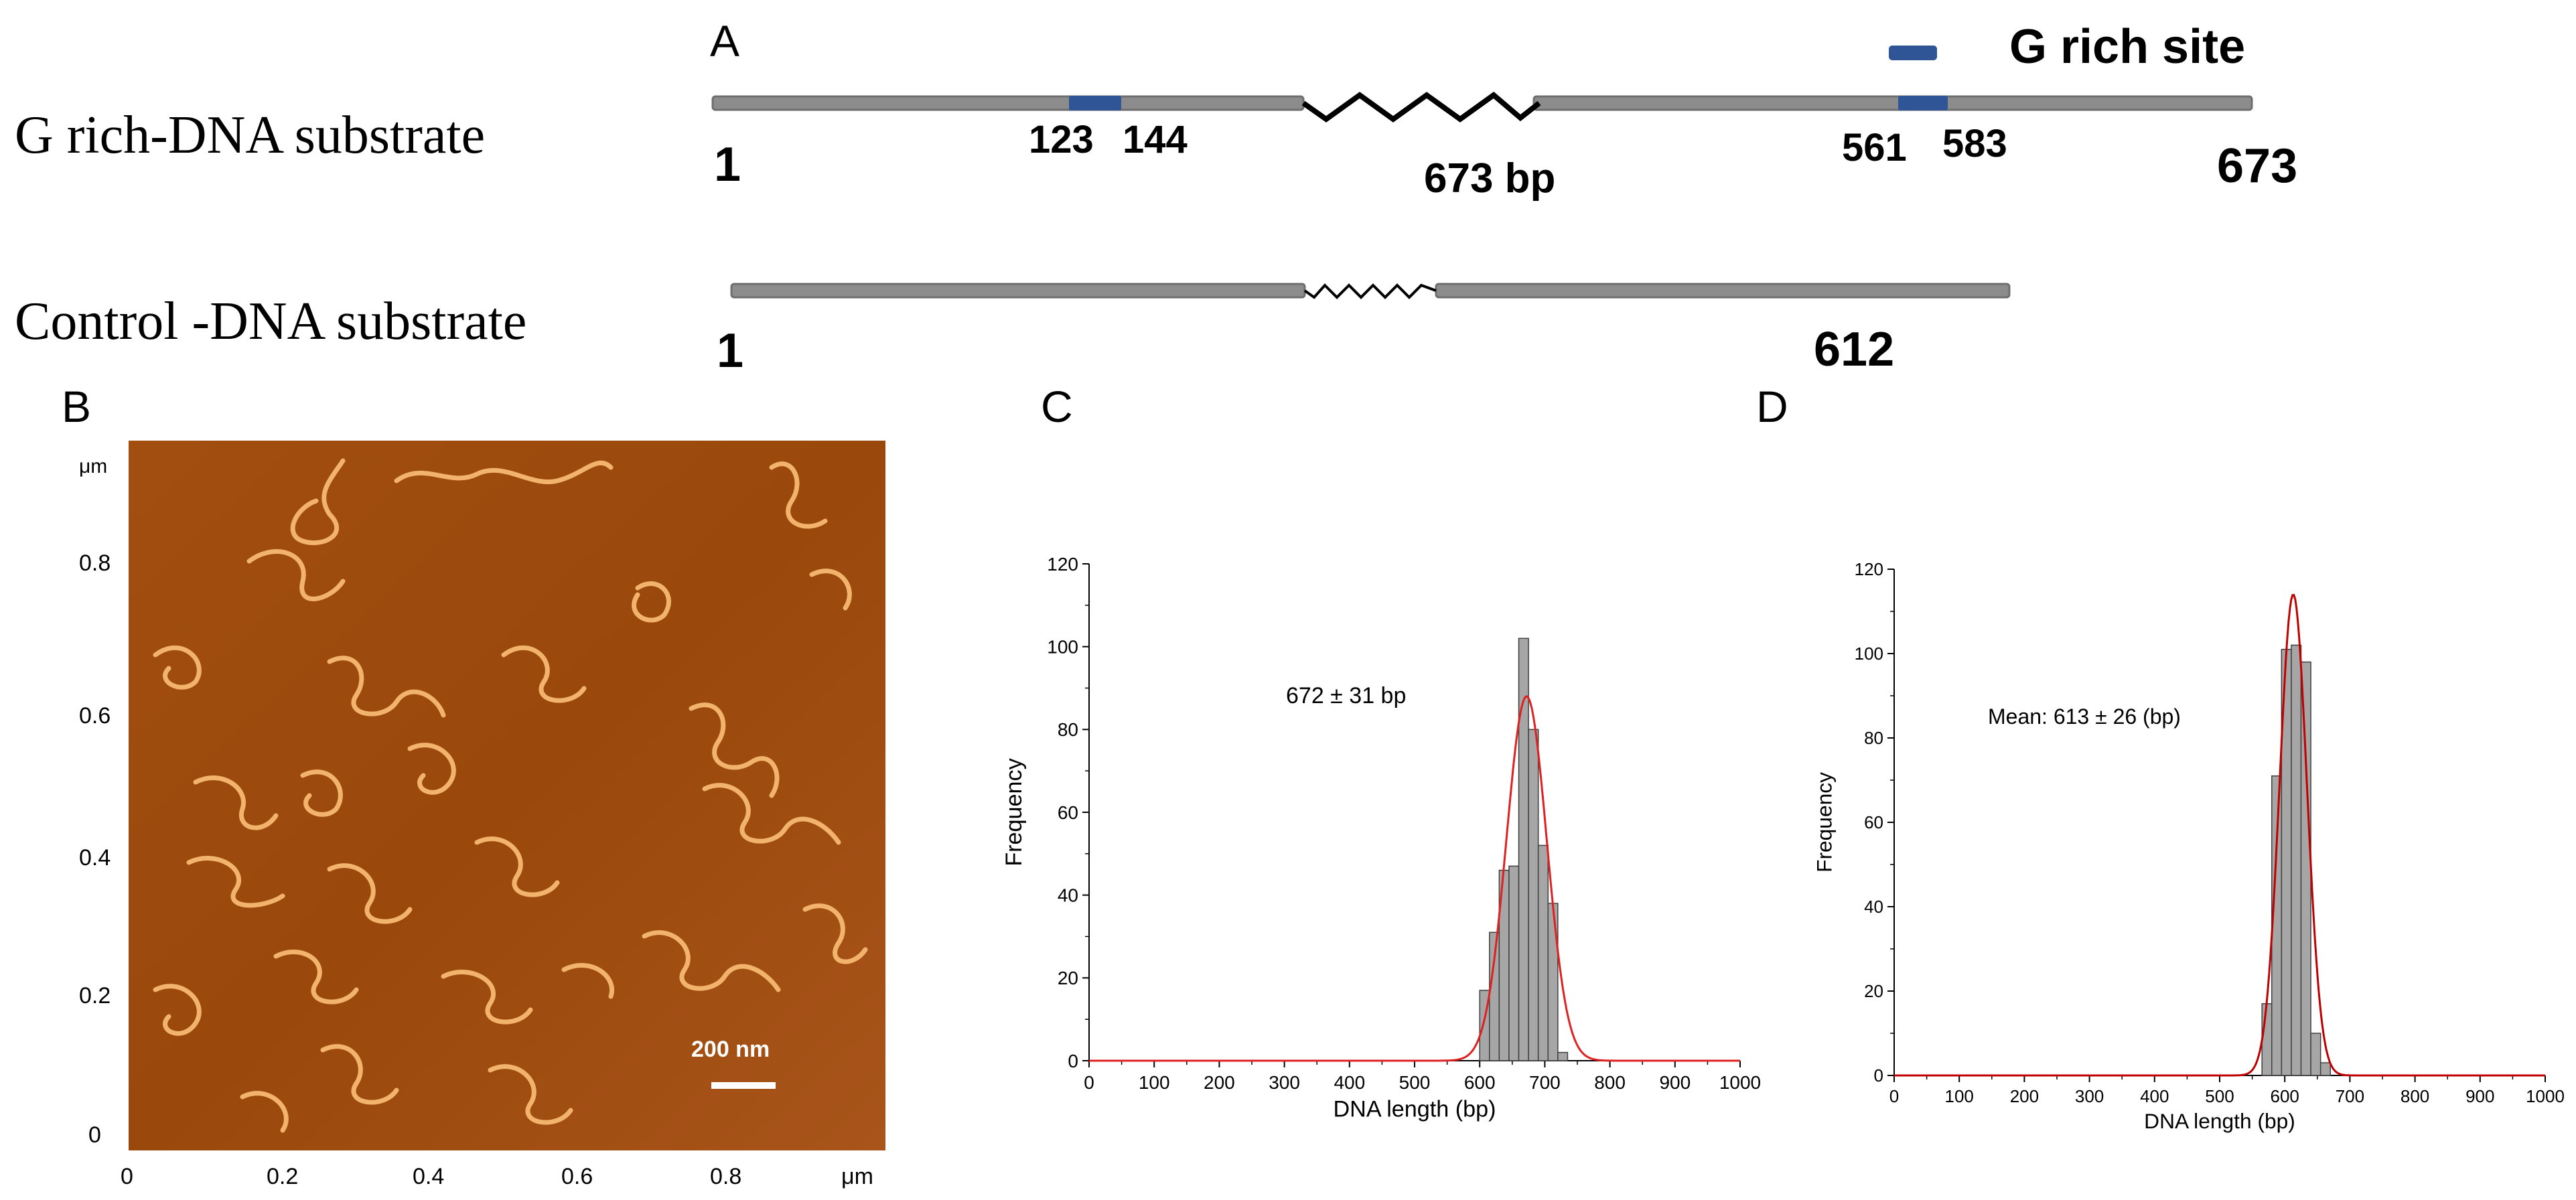 This screenshot has width=2576, height=1200. Describe the element at coordinates (250, 135) in the screenshot. I see `g-rich-substrate-label: G rich-DNA substrate` at that location.